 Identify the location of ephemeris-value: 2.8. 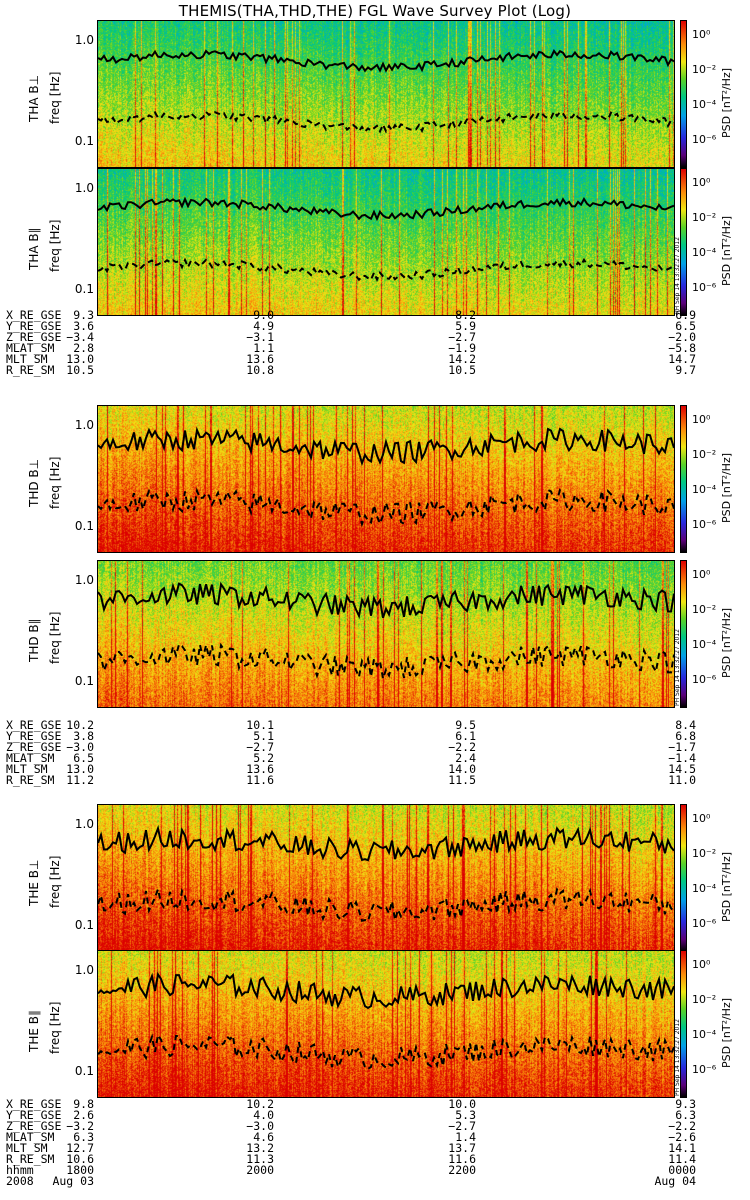
(83, 348).